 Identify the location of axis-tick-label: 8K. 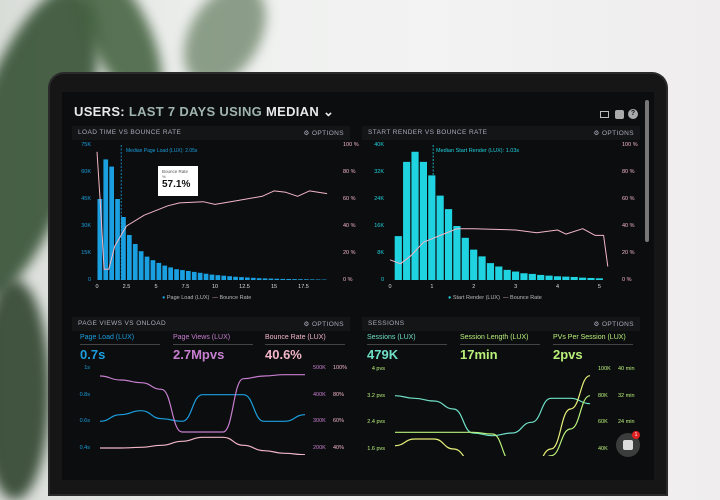
(380, 253).